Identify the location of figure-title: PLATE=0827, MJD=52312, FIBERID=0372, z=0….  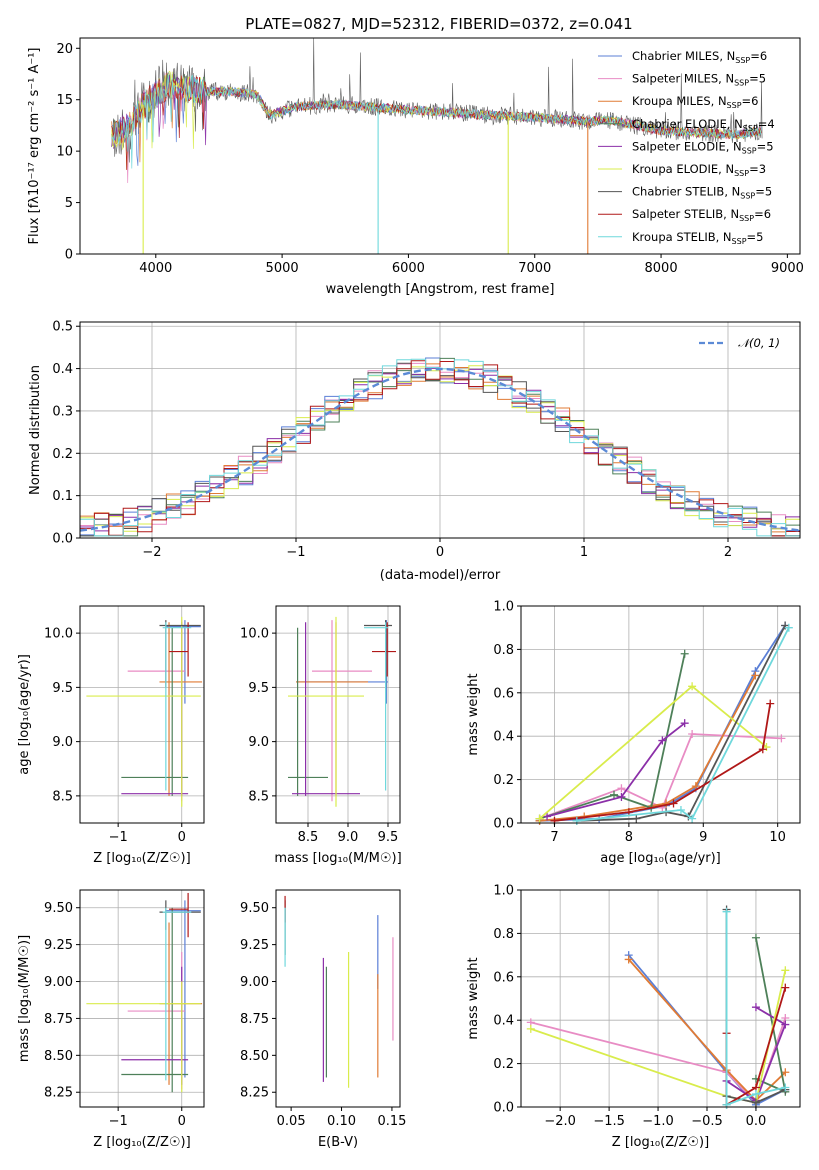
(438, 24).